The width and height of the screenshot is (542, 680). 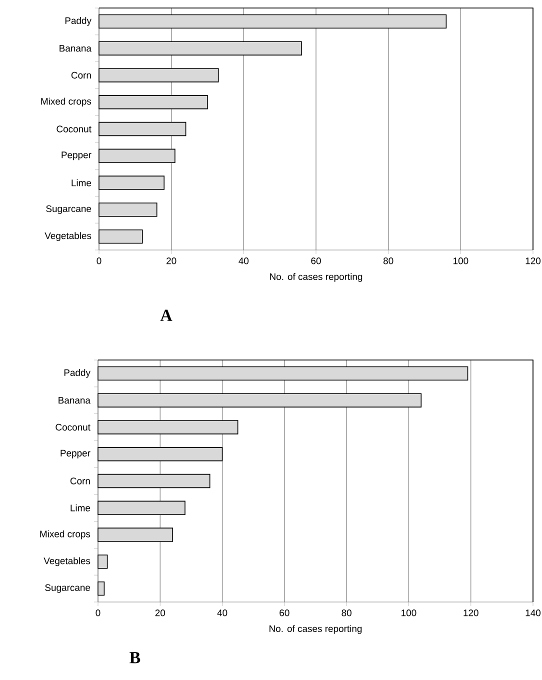 What do you see at coordinates (135, 658) in the screenshot?
I see `text: B` at bounding box center [135, 658].